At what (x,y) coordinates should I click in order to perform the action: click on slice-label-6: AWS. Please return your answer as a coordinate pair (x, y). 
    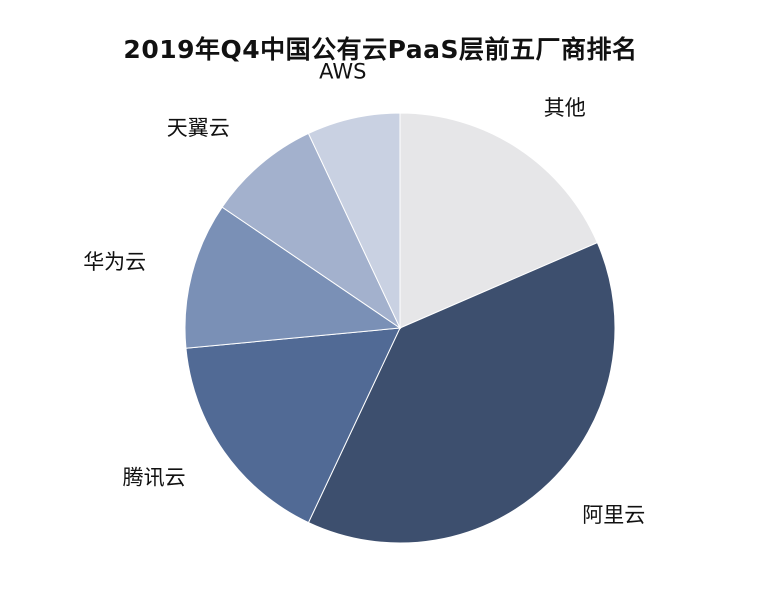
    Looking at the image, I should click on (342, 71).